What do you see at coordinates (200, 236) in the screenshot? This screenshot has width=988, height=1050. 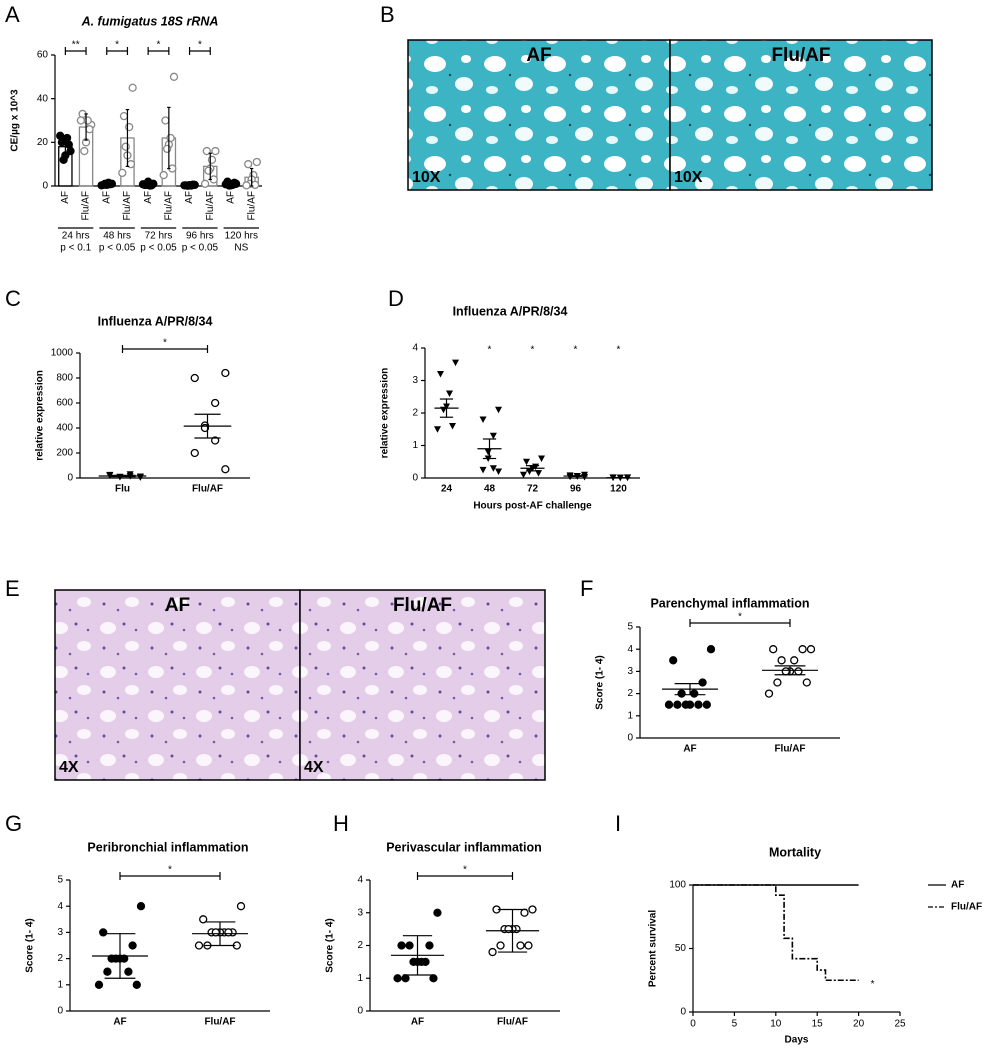 I see `group-label: 96 hrs` at bounding box center [200, 236].